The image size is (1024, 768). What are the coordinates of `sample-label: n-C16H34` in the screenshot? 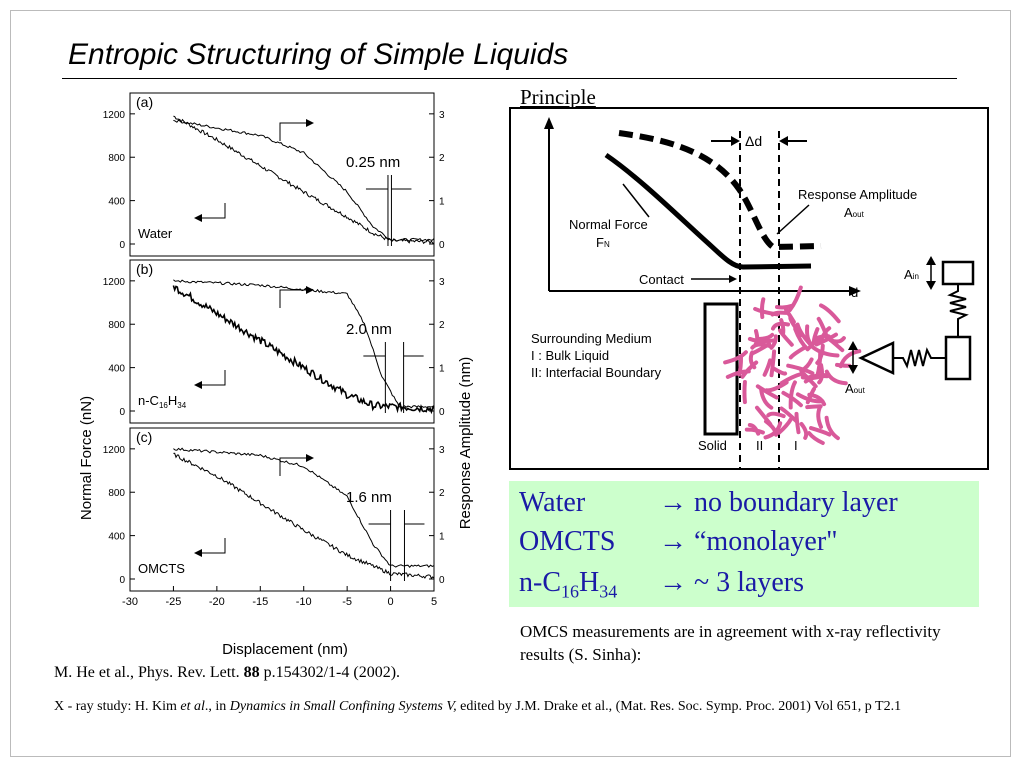 It's located at (162, 401).